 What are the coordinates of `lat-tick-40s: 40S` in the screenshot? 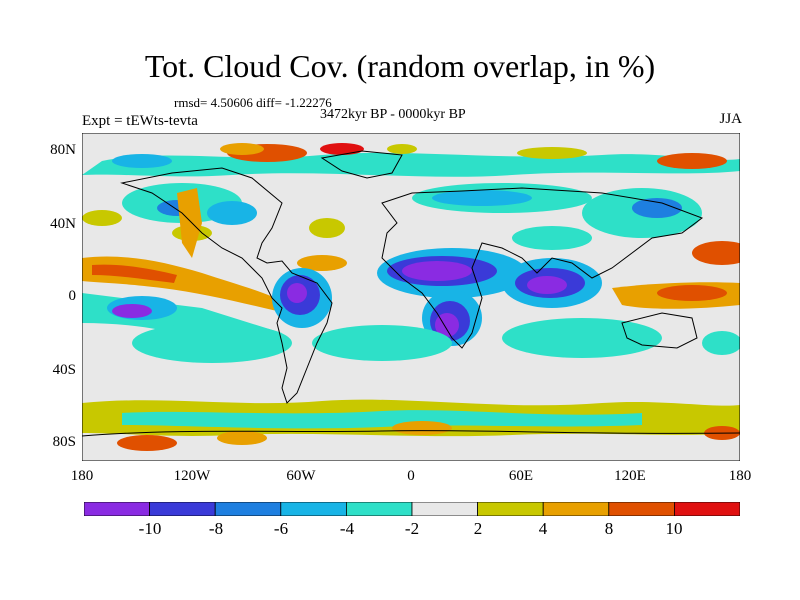 It's located at (64, 370).